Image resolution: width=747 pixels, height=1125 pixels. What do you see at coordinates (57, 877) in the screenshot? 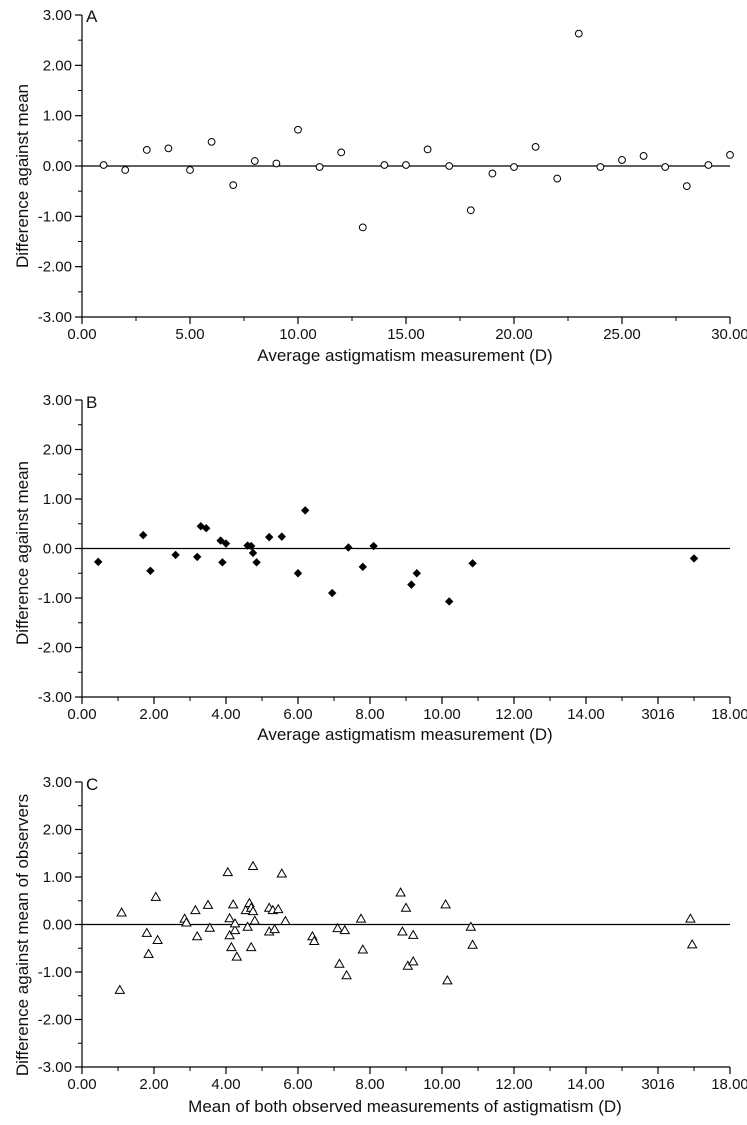
I see `panel-c-y-tick-label: 1.00` at bounding box center [57, 877].